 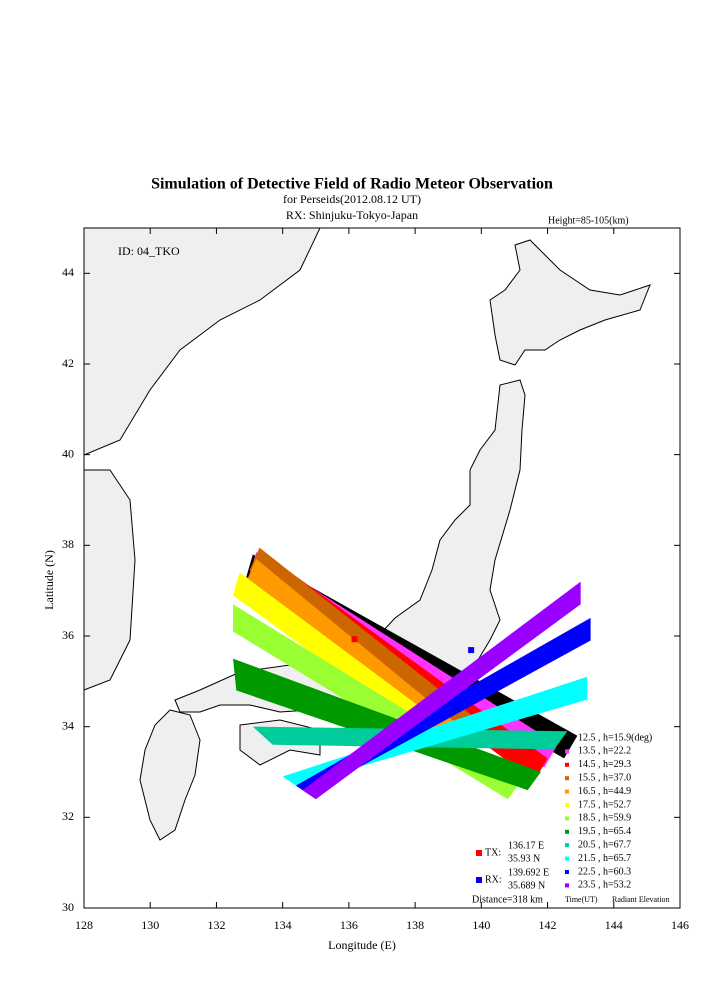 I want to click on legend-entry: 14.5 , h=29.3, so click(x=604, y=764).